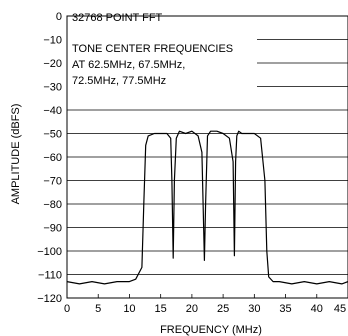 The width and height of the screenshot is (348, 336). What do you see at coordinates (52, 88) in the screenshot?
I see `y-tick-label: −30` at bounding box center [52, 88].